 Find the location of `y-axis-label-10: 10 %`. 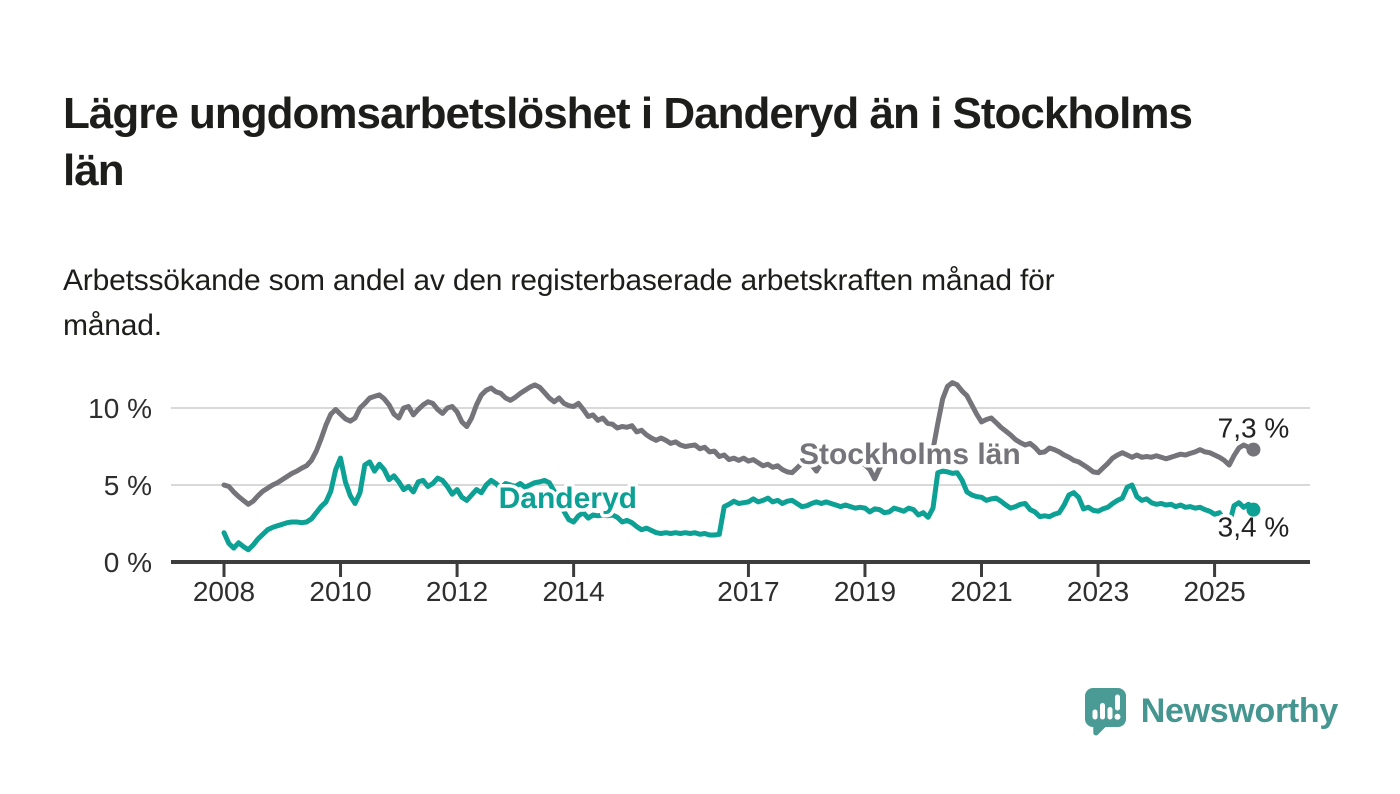

y-axis-label-10: 10 % is located at coordinates (120, 408).